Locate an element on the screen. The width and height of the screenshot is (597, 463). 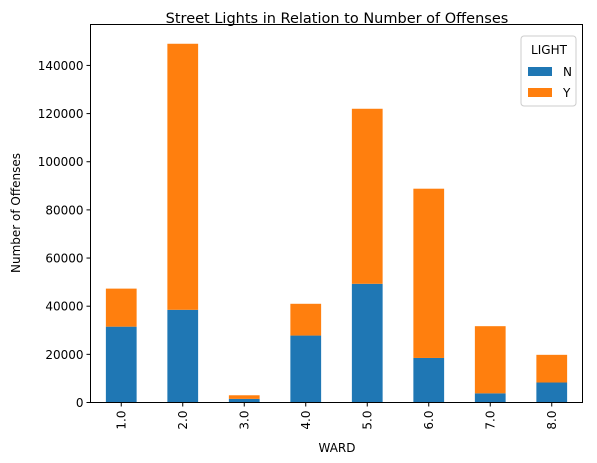
y-tick-label: 60000 is located at coordinates (64, 259).